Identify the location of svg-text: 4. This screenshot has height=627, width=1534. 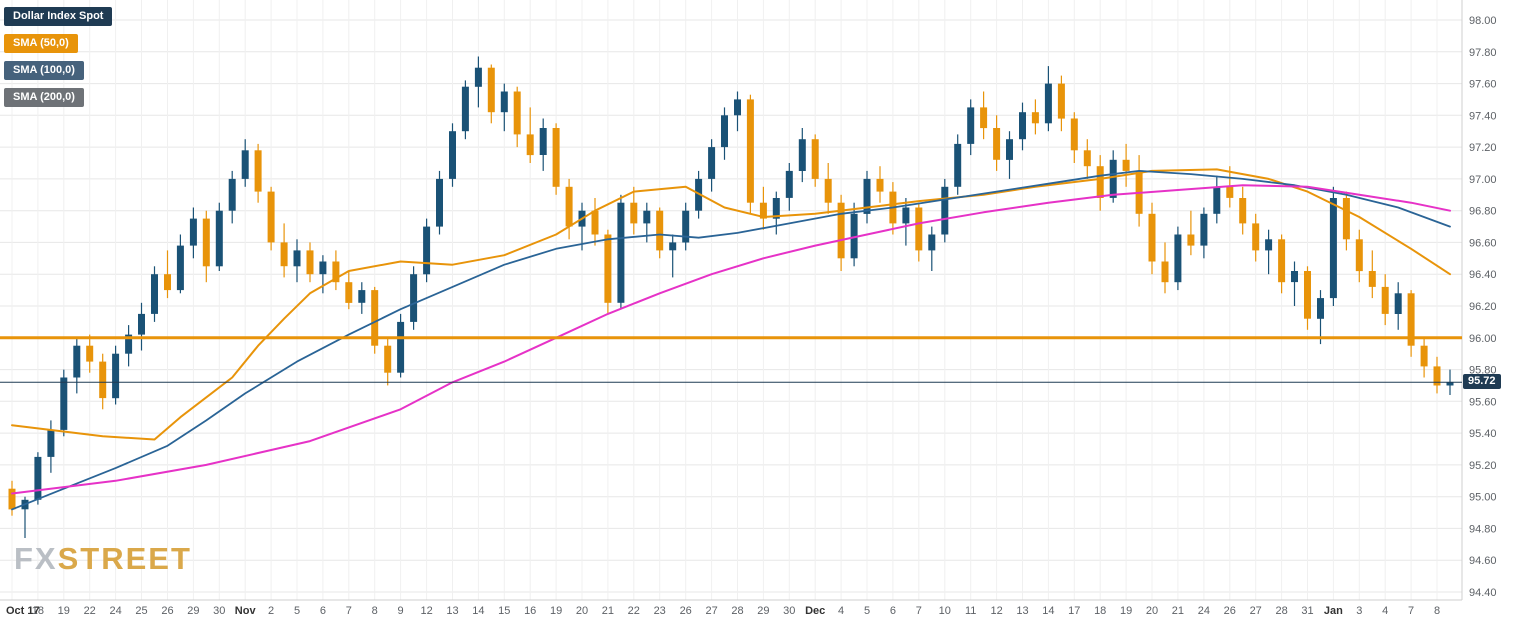
(841, 611).